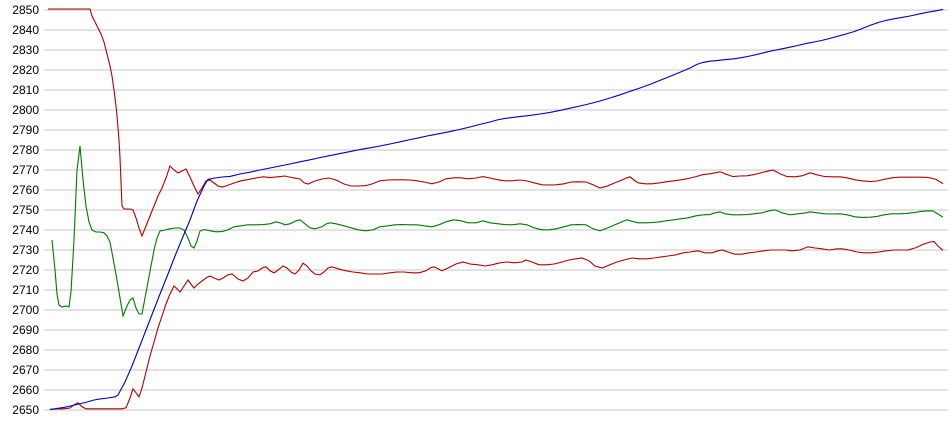 The width and height of the screenshot is (950, 435). What do you see at coordinates (25, 90) in the screenshot?
I see `y-tick-label: 2810` at bounding box center [25, 90].